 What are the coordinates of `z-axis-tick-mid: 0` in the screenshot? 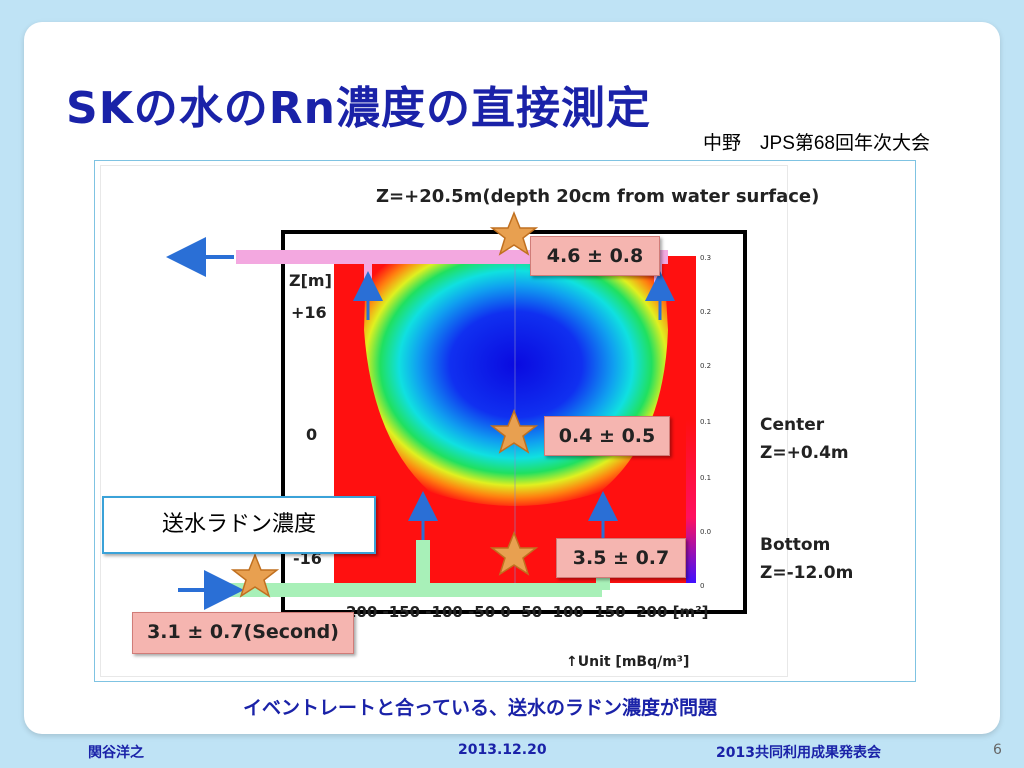 It's located at (311, 434).